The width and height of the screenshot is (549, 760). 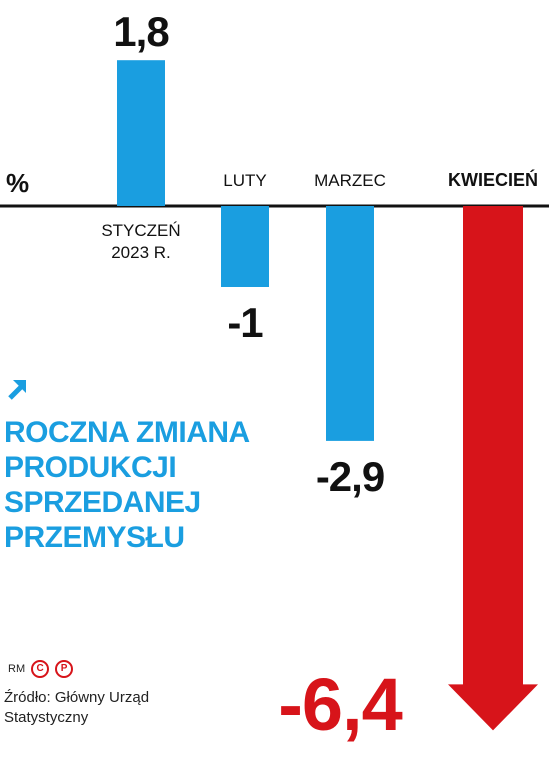 I want to click on value-label: 1,8, so click(x=141, y=31).